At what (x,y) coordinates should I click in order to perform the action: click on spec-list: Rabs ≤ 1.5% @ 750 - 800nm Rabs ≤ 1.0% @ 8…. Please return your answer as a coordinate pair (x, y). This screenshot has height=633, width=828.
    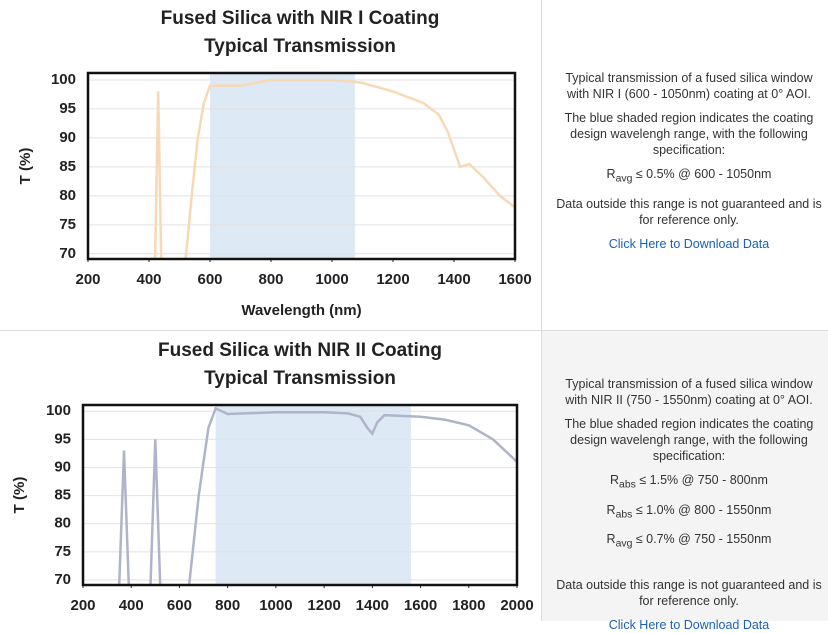
    Looking at the image, I should click on (689, 512).